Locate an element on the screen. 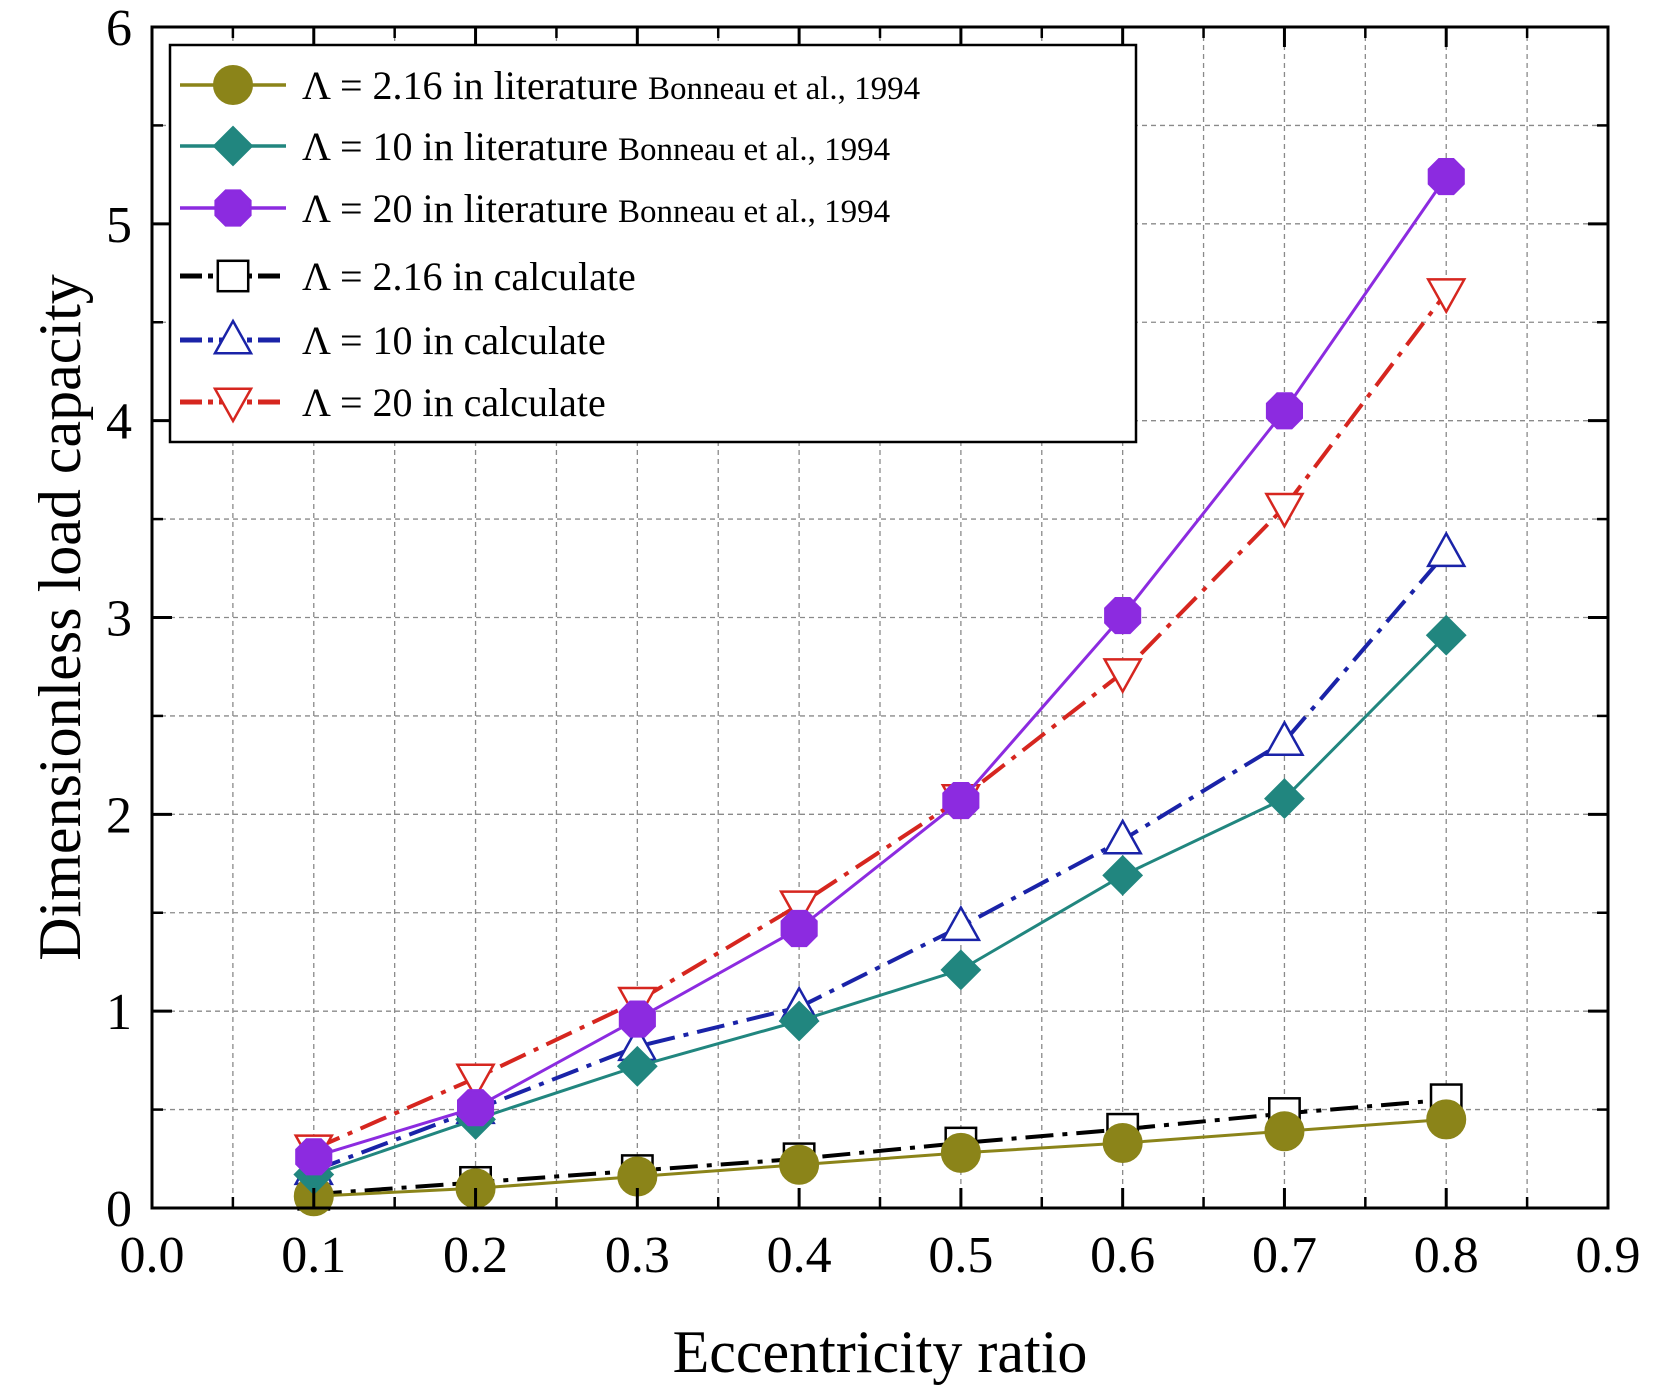 The height and width of the screenshot is (1393, 1654). x-tick-label: 0.3 is located at coordinates (637, 1255).